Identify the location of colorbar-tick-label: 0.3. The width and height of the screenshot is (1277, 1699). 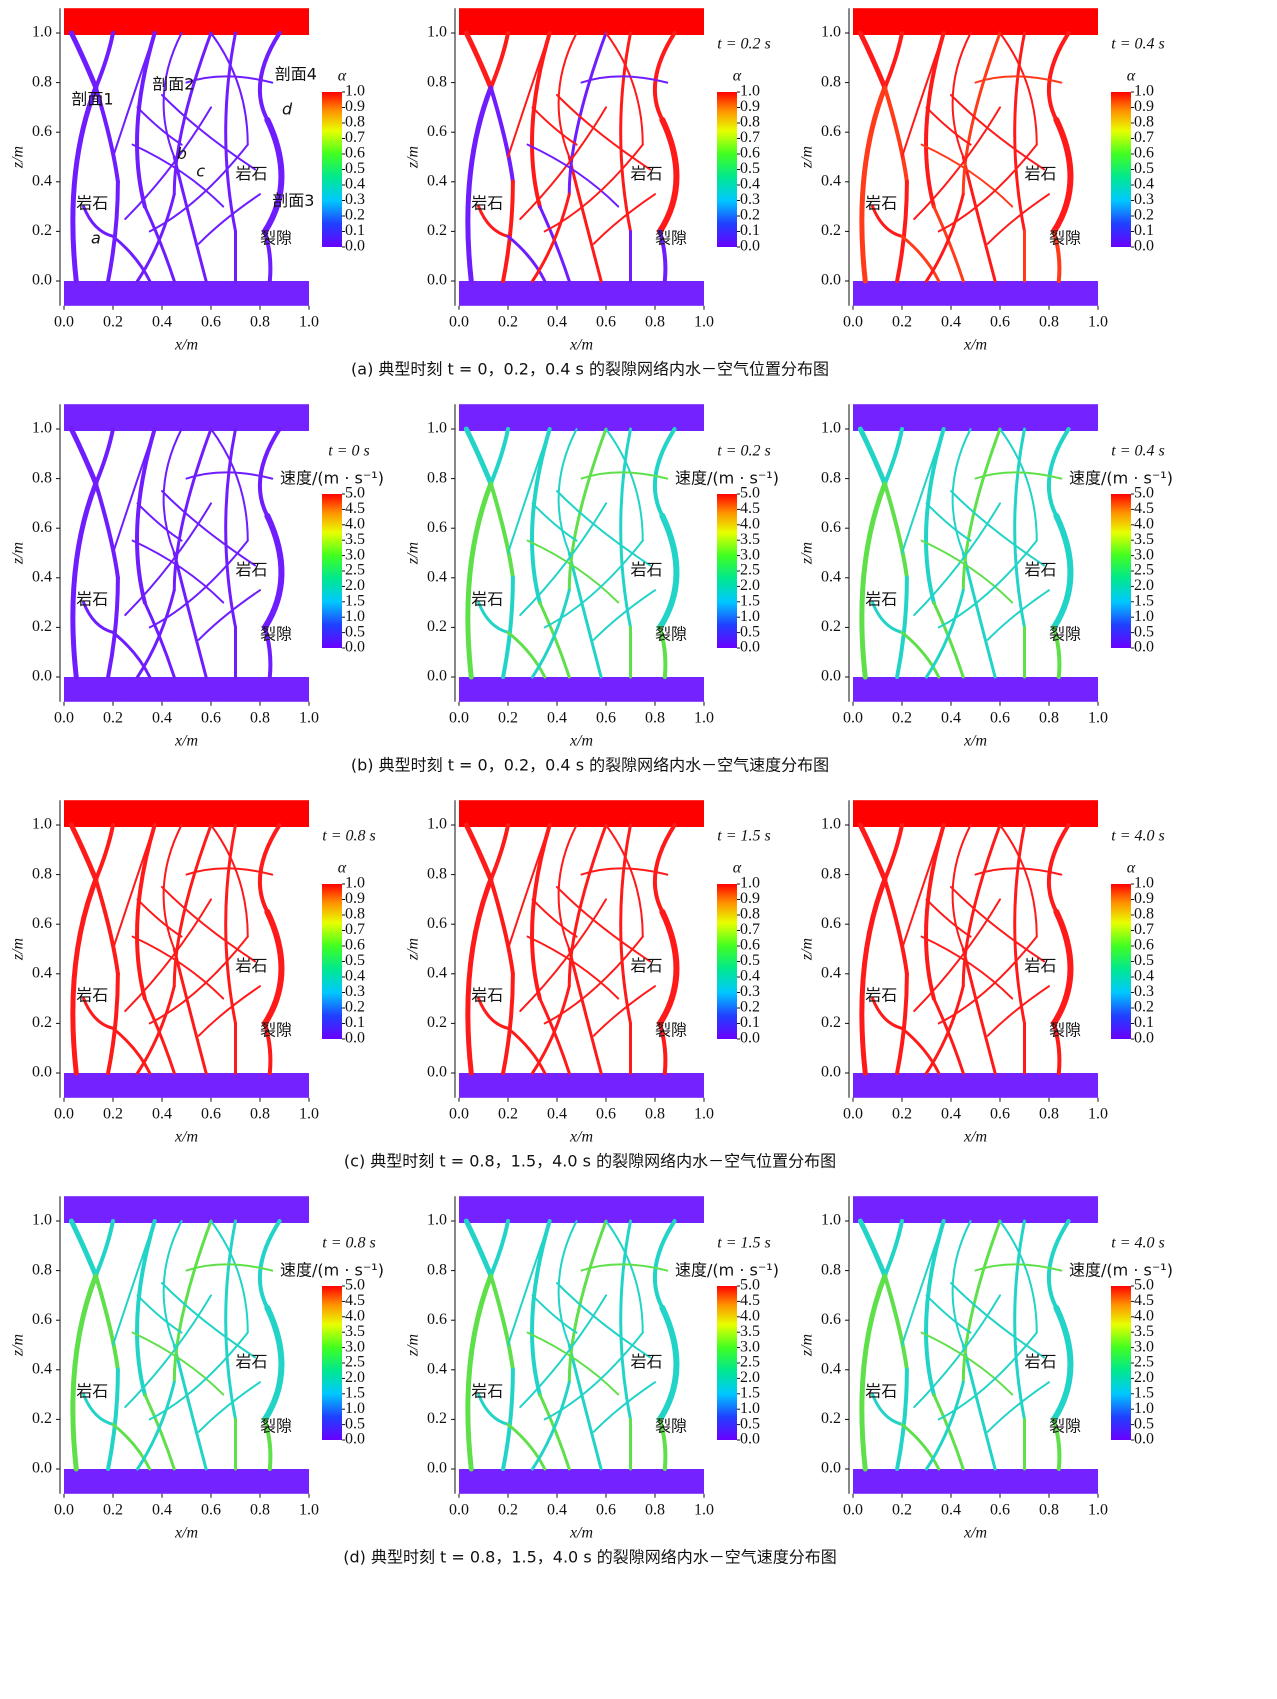
(355, 991).